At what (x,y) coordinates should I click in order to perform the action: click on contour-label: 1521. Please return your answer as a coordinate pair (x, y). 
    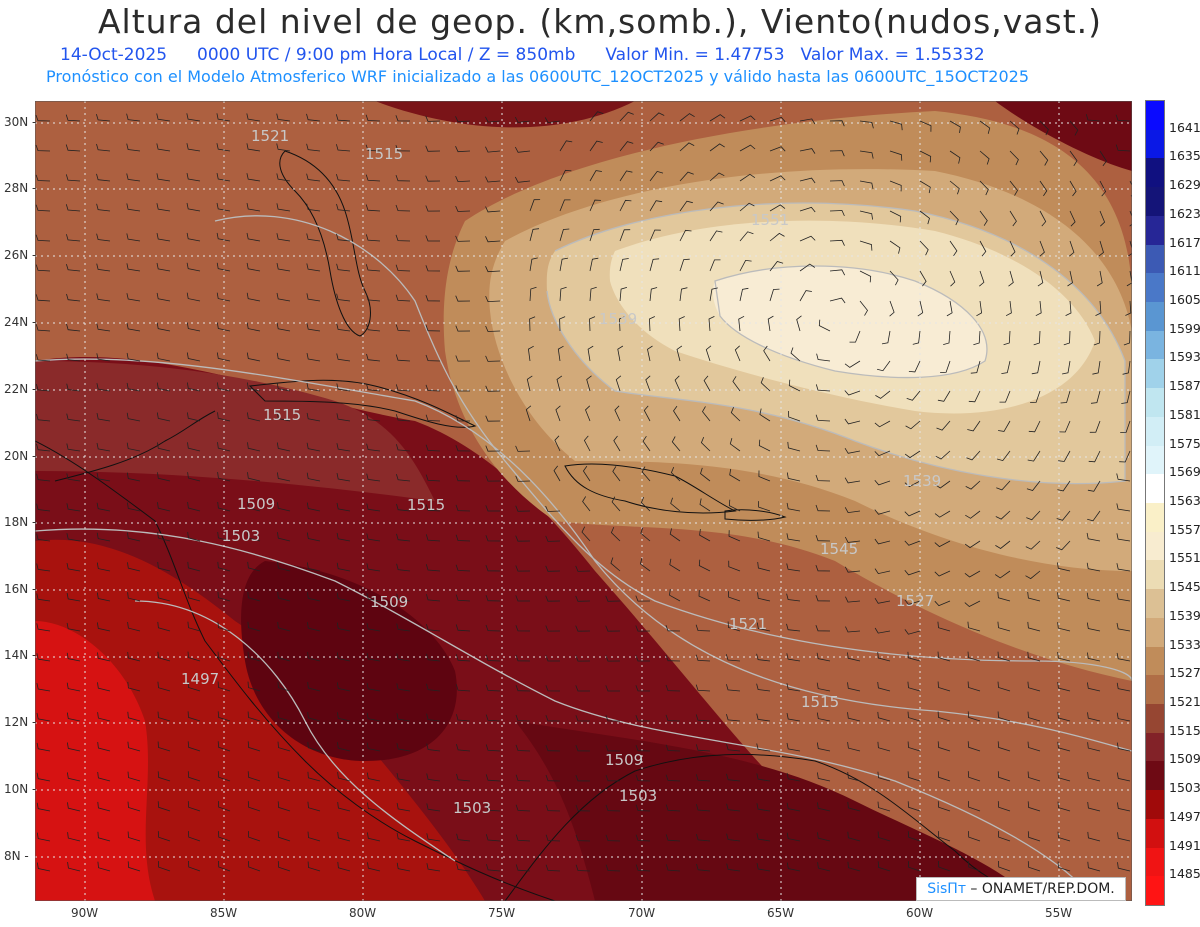
    Looking at the image, I should click on (270, 136).